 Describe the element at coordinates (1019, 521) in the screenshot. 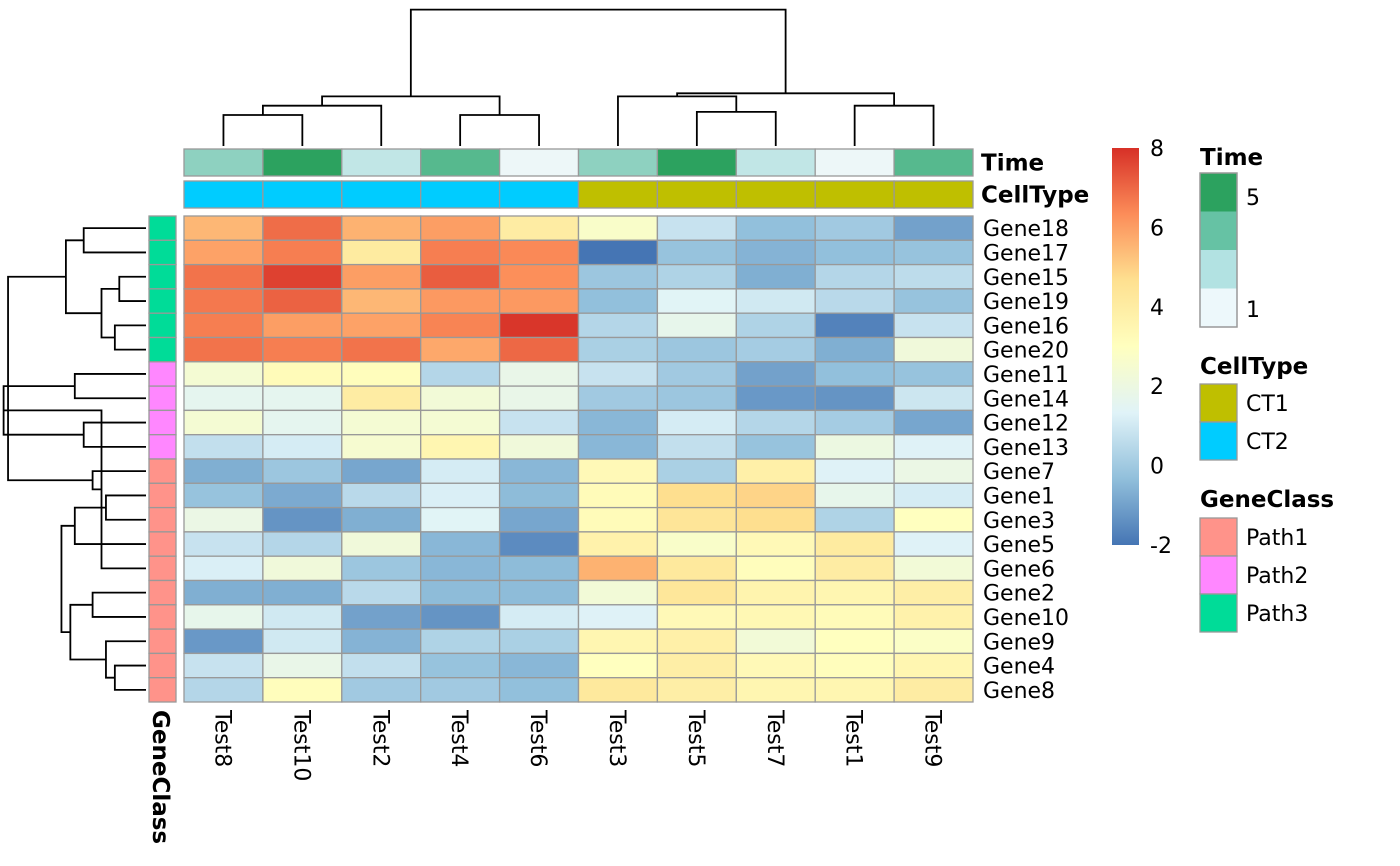

I see `row-label: Gene3` at that location.